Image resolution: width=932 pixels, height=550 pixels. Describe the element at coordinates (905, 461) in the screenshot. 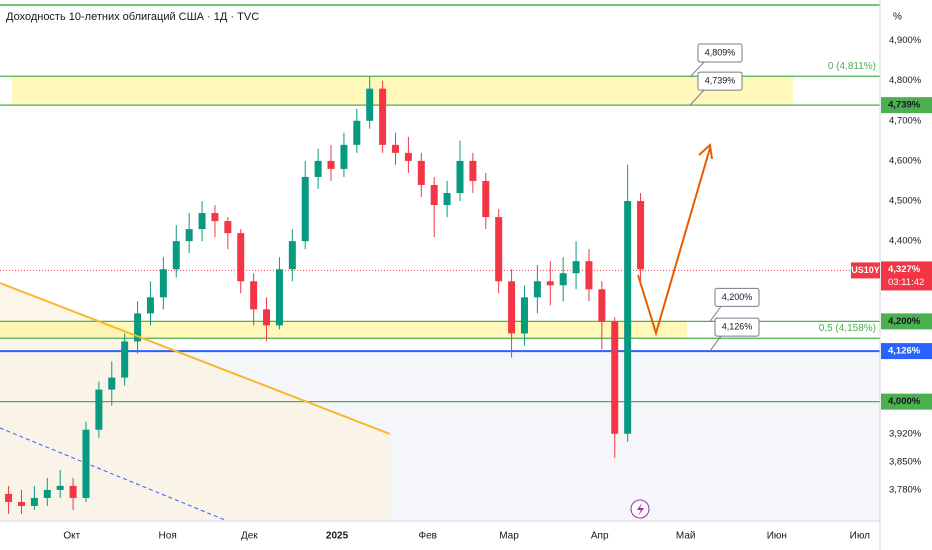

I see `y-tick-label: 3,850%` at that location.